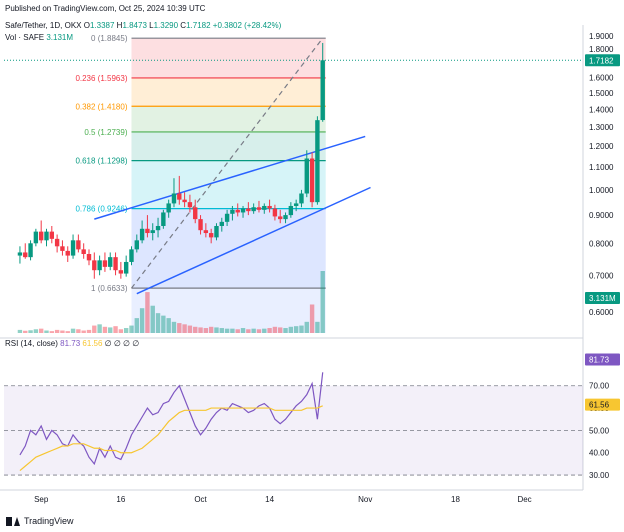 Image resolution: width=624 pixels, height=532 pixels. I want to click on symbol-name: Safe/Tether, 1D, OKX, so click(43, 25).